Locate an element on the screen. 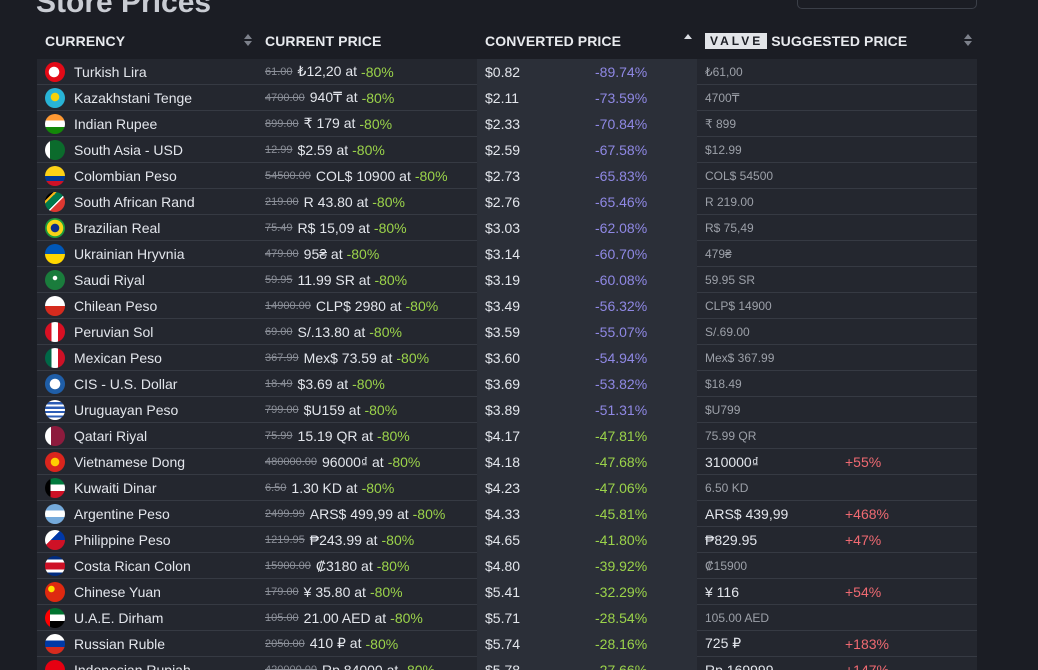 The height and width of the screenshot is (670, 1038). suggested-price: ₺61,00 is located at coordinates (724, 71).